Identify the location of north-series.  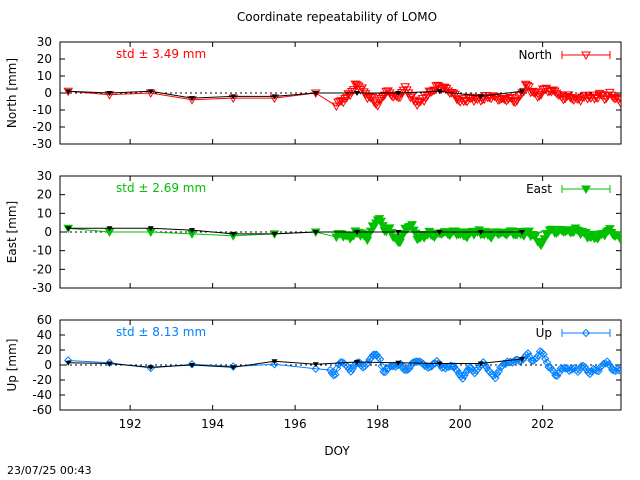
(342, 96).